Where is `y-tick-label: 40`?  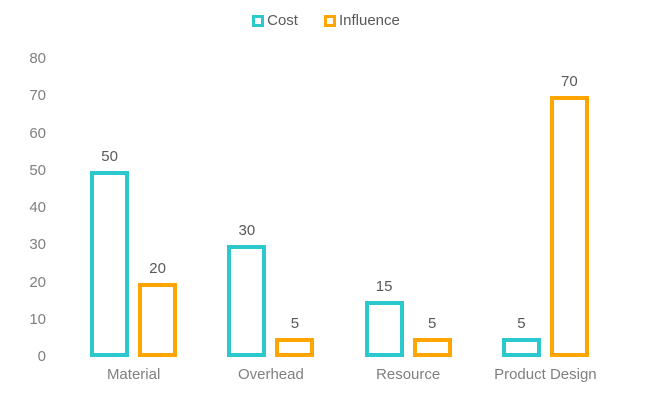
y-tick-label: 40 is located at coordinates (37, 207).